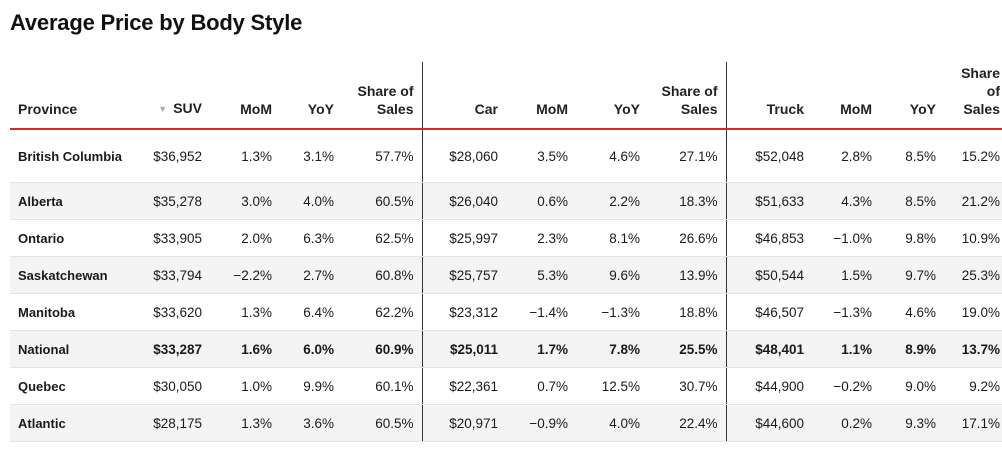 Image resolution: width=1002 pixels, height=450 pixels. I want to click on cell-car-share: 18.3%, so click(687, 201).